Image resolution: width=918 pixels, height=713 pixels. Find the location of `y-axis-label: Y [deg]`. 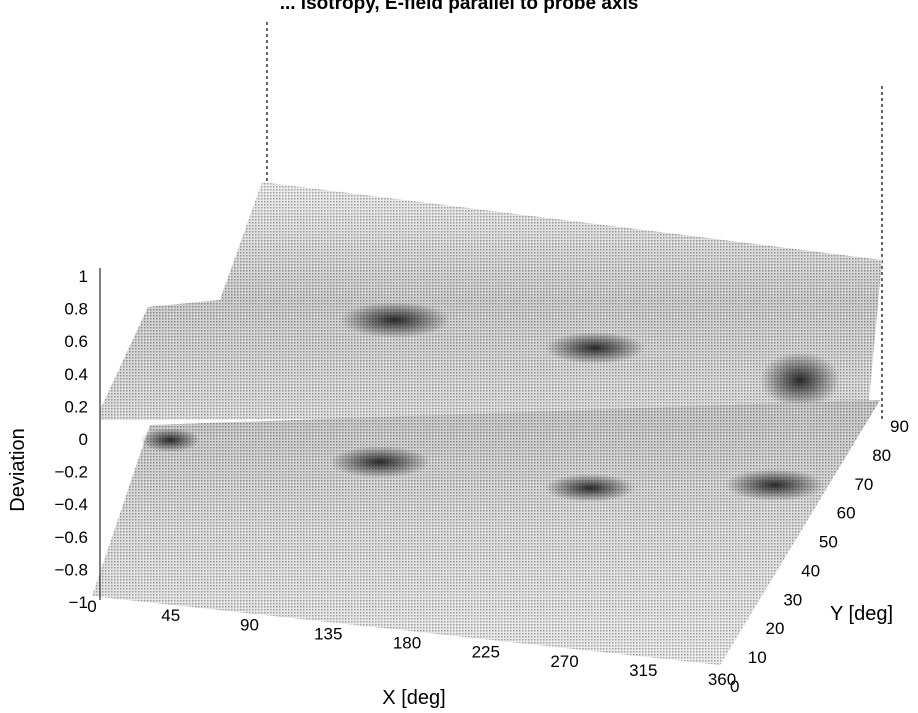

y-axis-label: Y [deg] is located at coordinates (861, 614).